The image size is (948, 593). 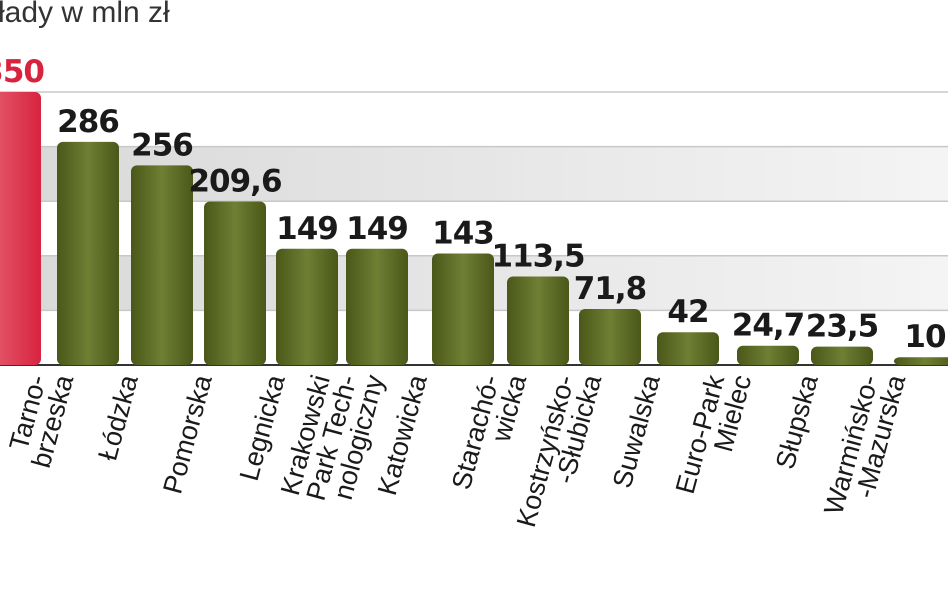 I want to click on value-label: 23,5, so click(x=842, y=327).